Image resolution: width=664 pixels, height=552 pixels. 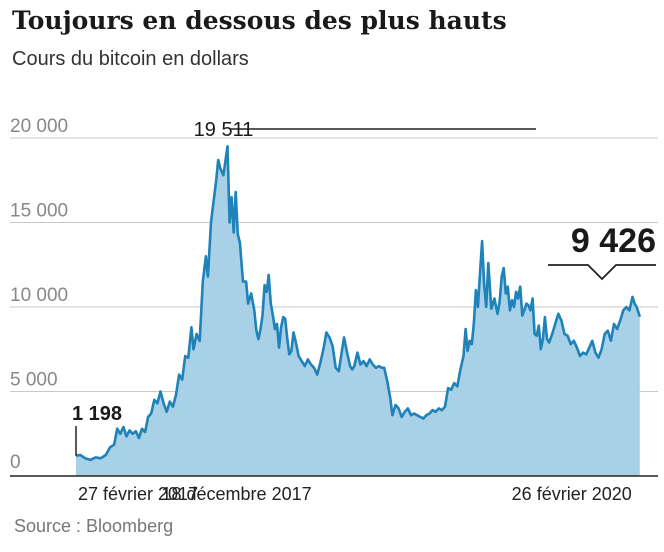 What do you see at coordinates (613, 241) in the screenshot?
I see `annotation-latest-value: 9 426` at bounding box center [613, 241].